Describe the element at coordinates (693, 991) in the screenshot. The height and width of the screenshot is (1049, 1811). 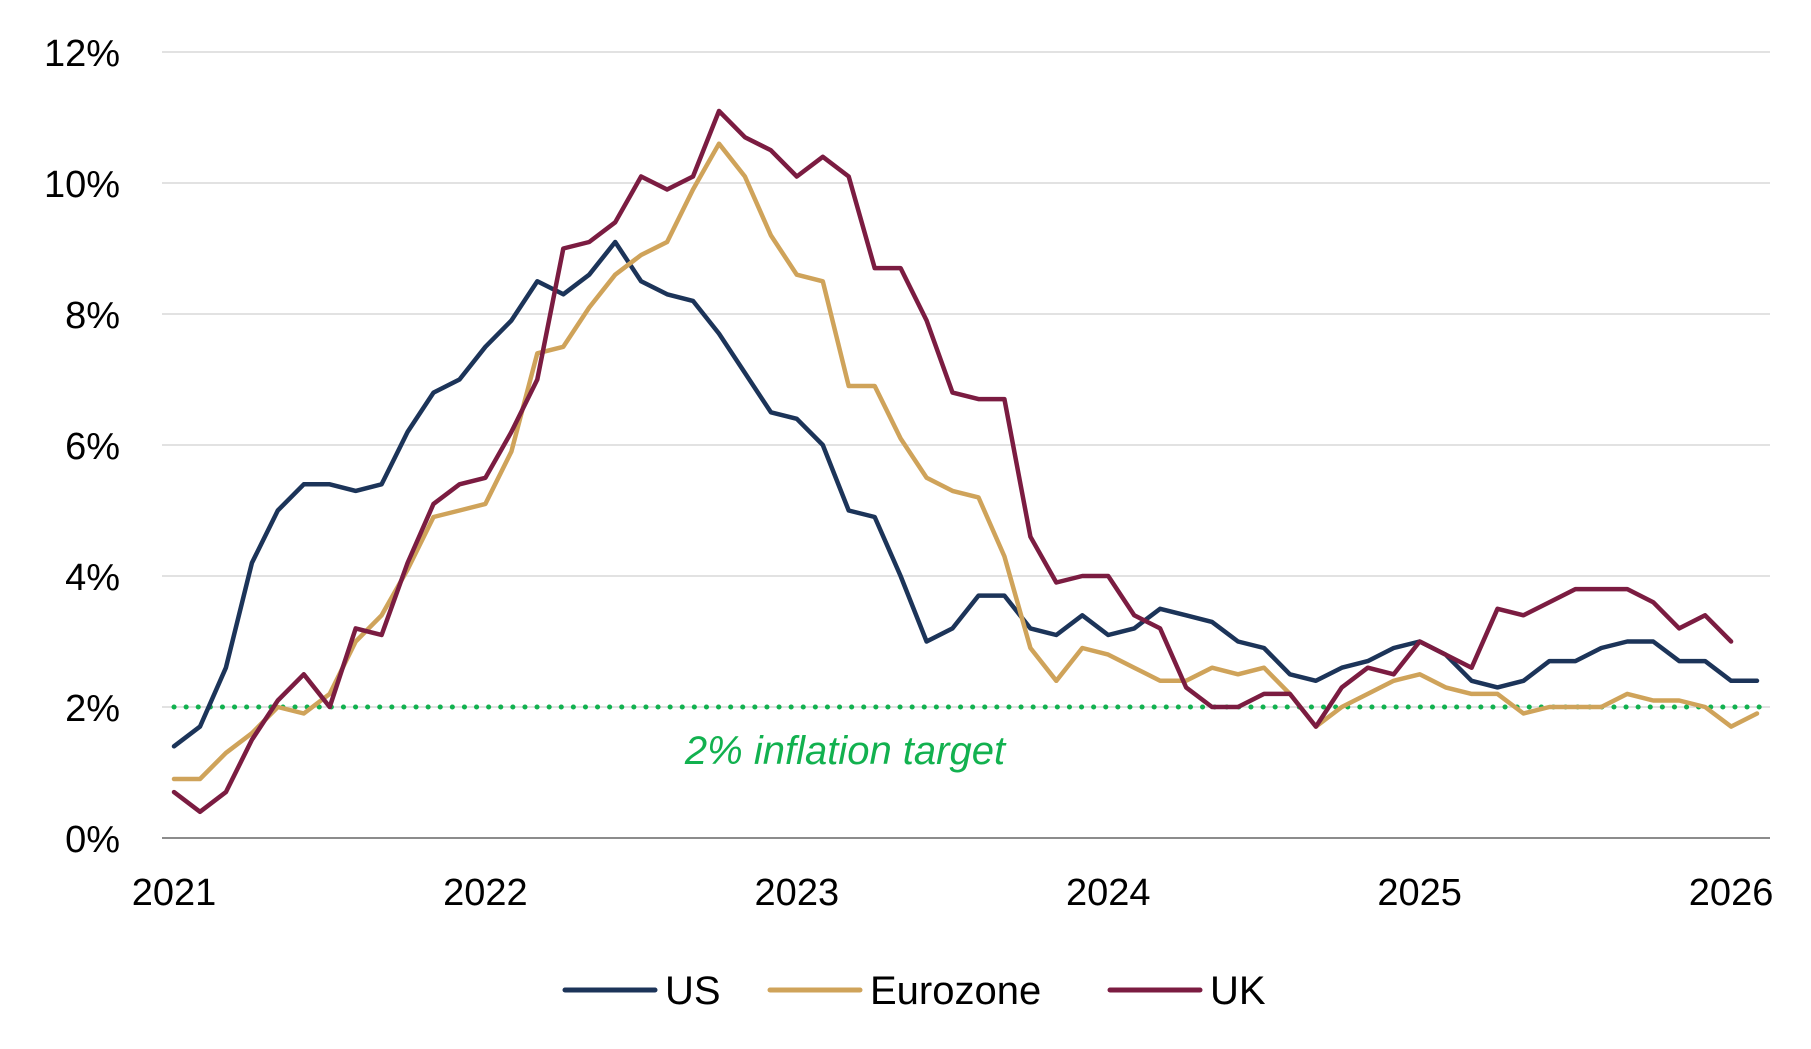
I see `legend-label-us: US` at that location.